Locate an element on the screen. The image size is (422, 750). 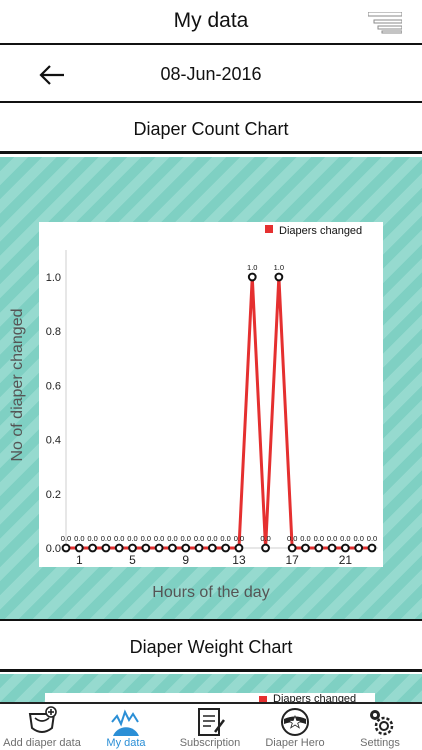
page-title: My data is located at coordinates (211, 20).